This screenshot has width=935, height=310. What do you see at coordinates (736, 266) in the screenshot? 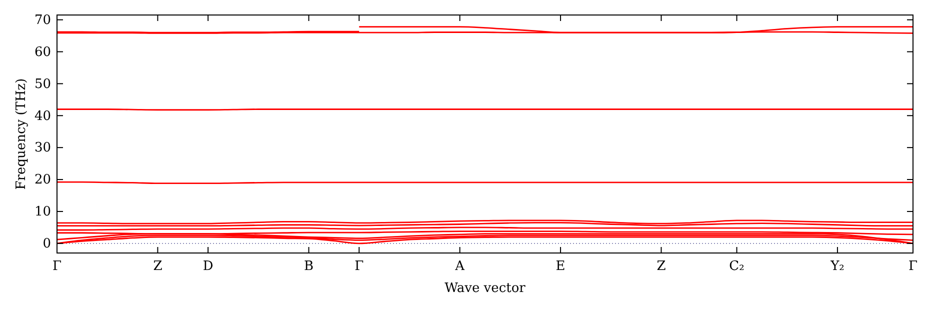
I see `x-tick-label: C₂` at bounding box center [736, 266].